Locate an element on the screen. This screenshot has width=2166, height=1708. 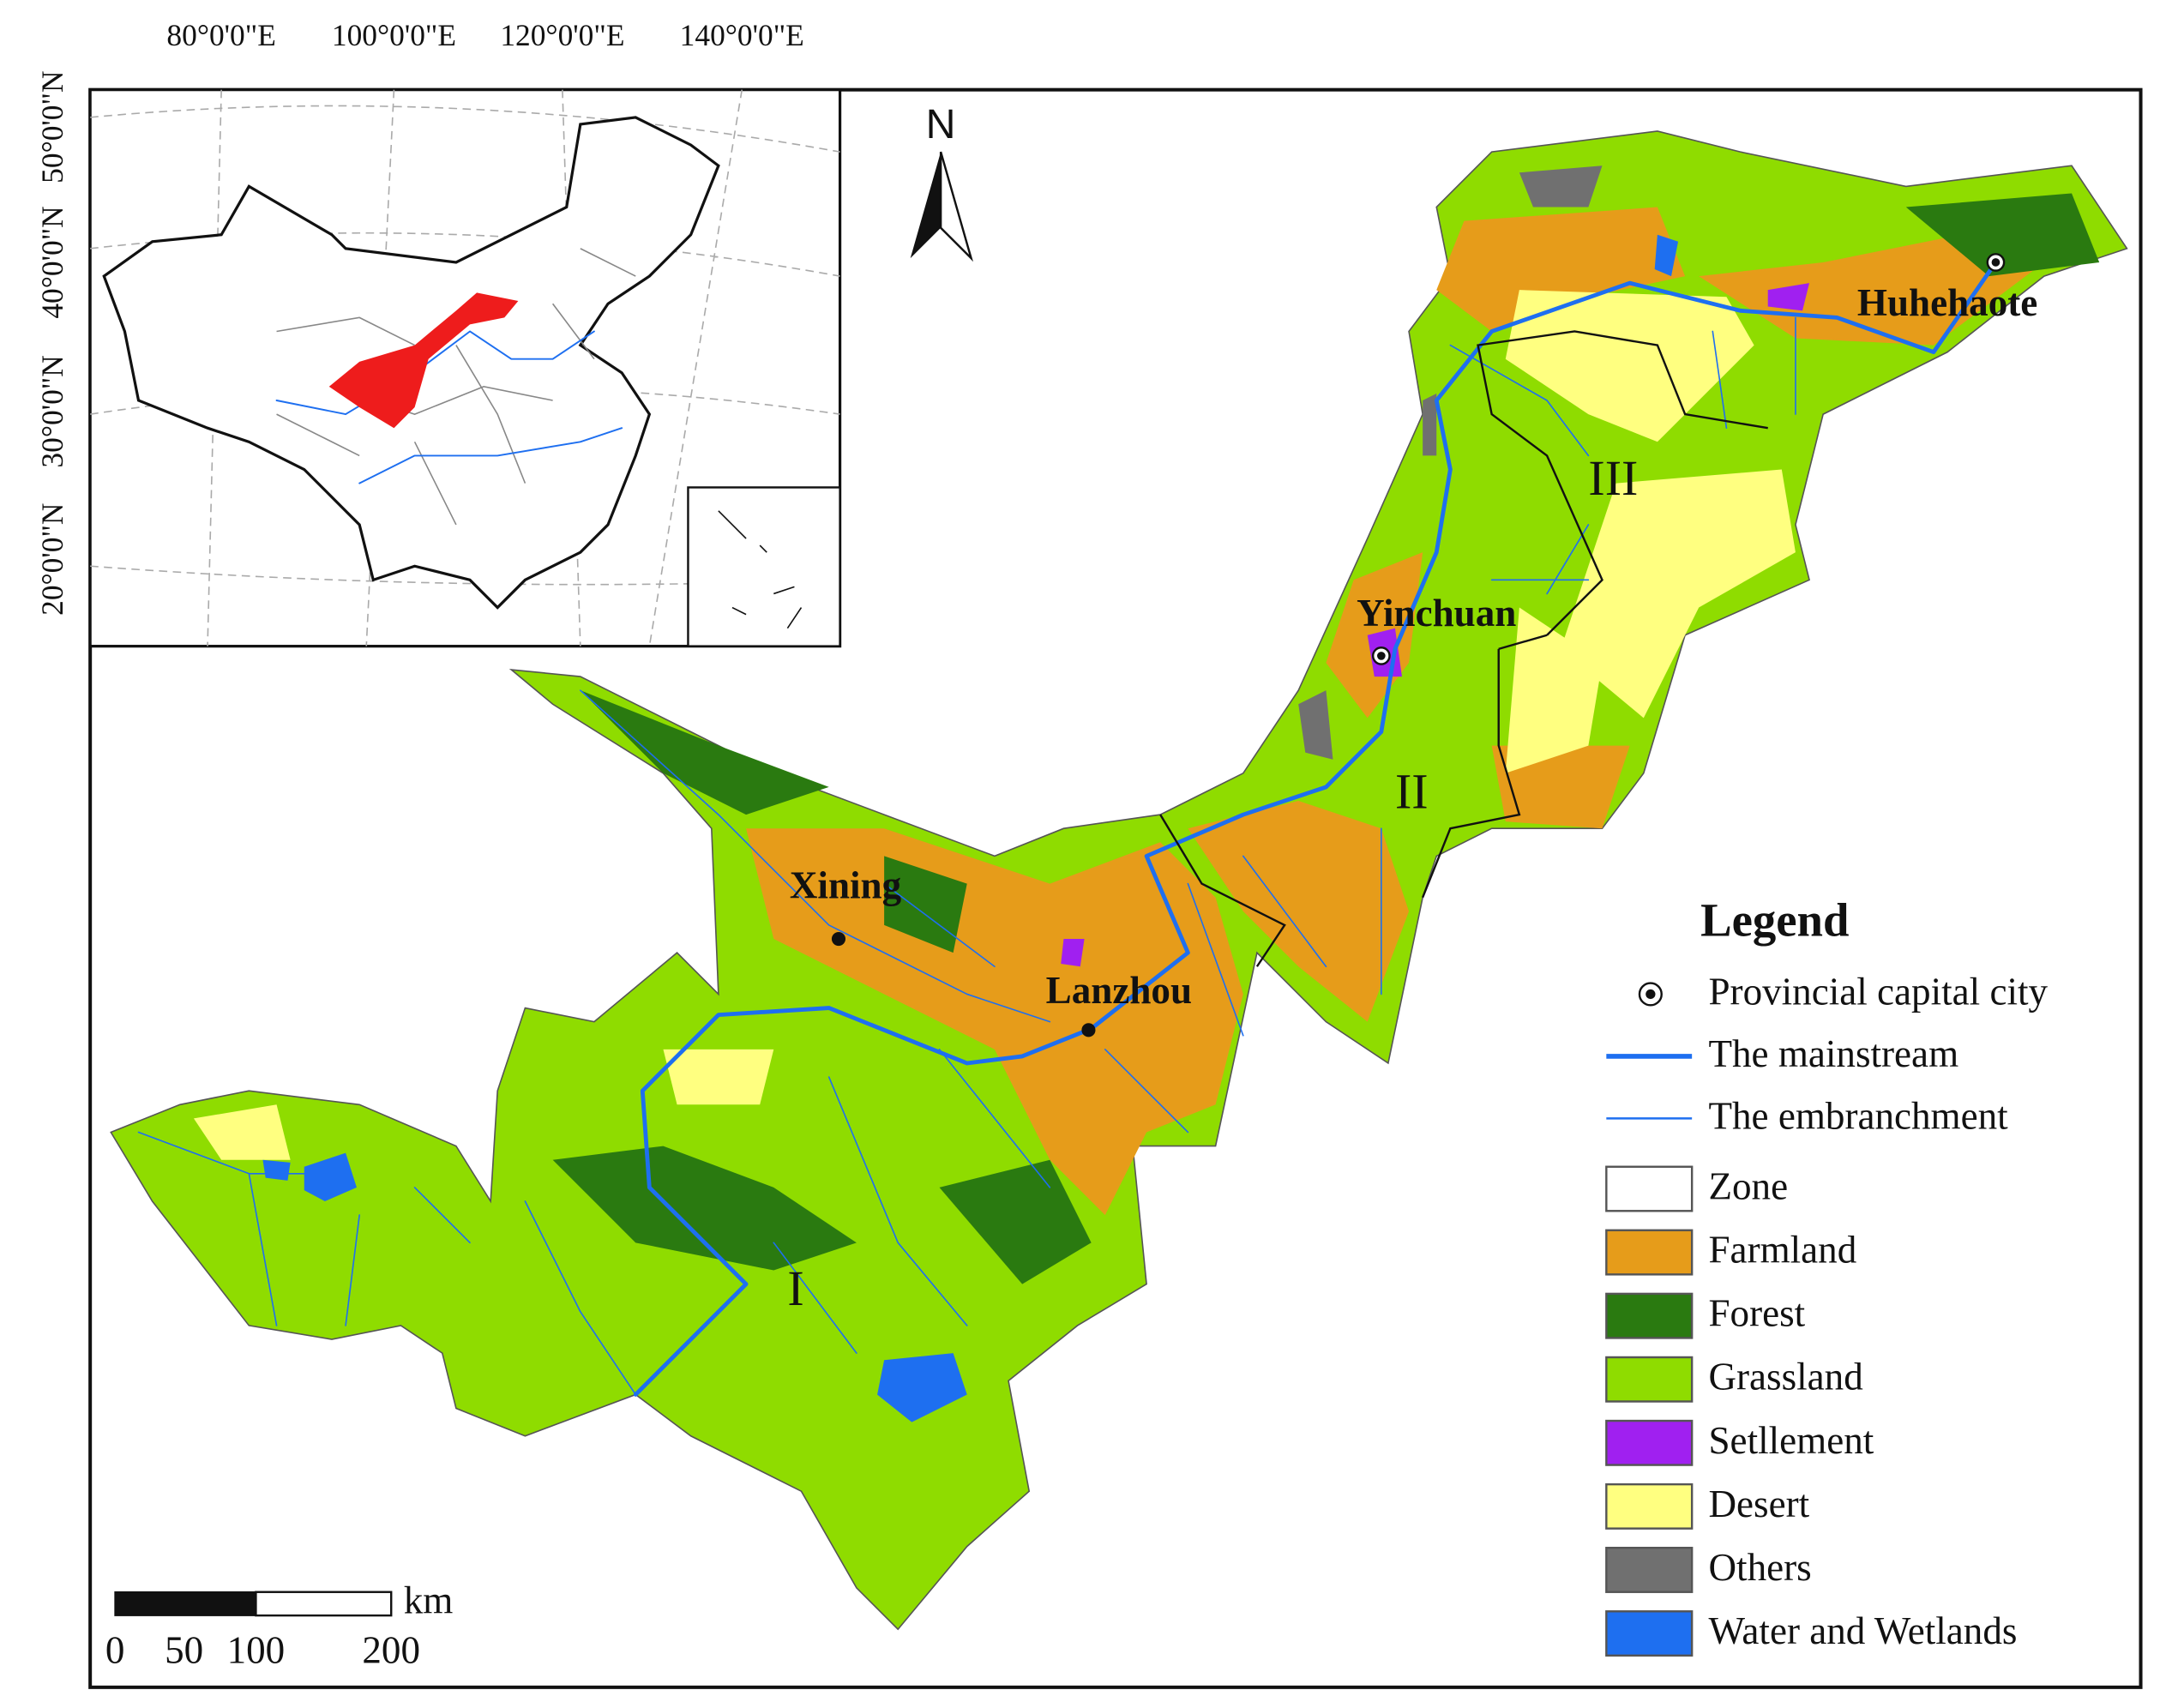
south-sea-islands is located at coordinates (760, 569).